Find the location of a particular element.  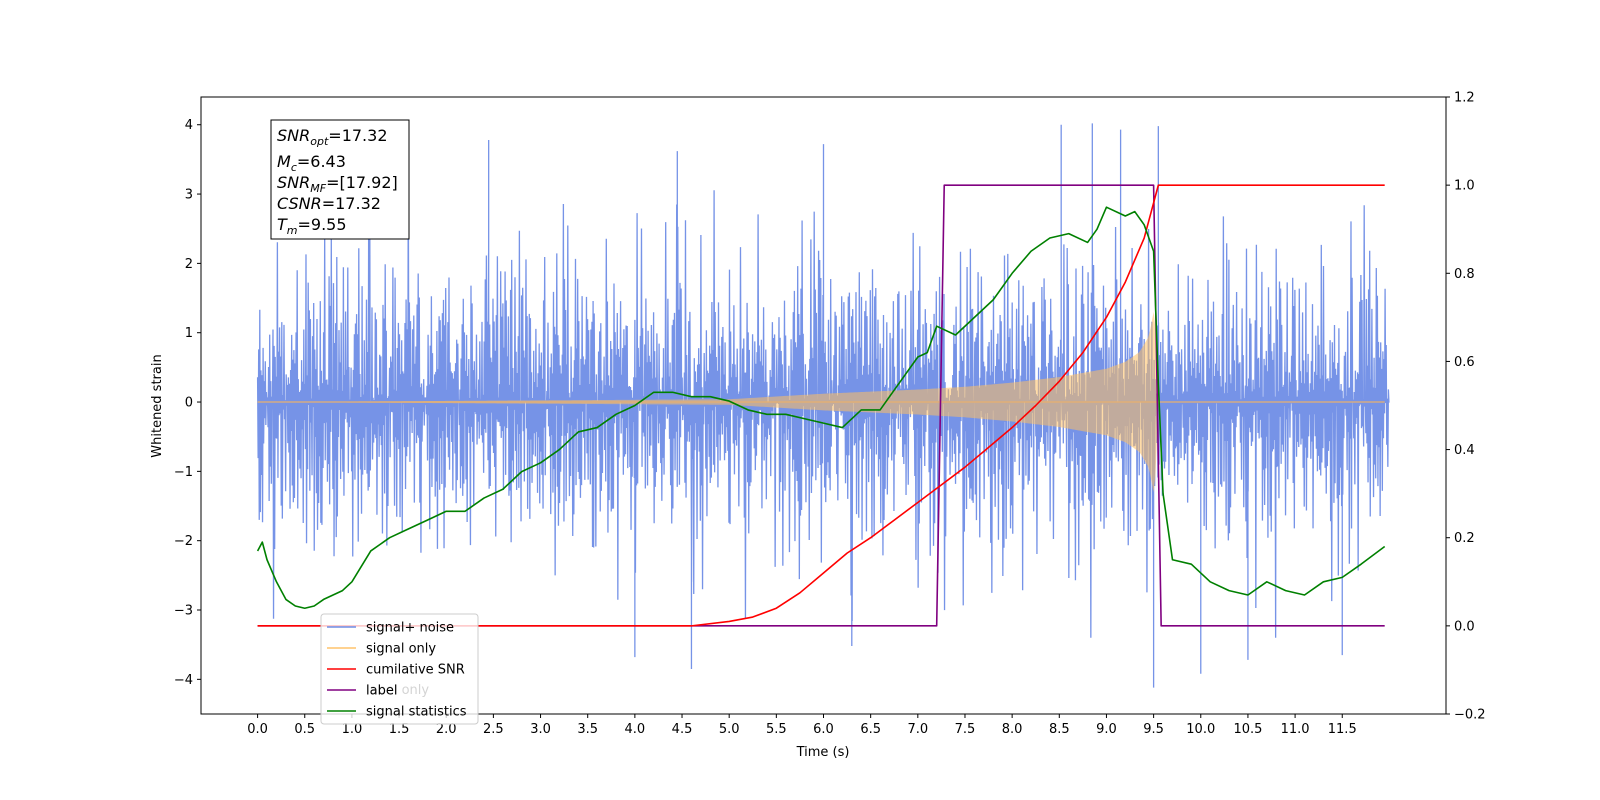

x-tick-label: 7.5 is located at coordinates (965, 729).